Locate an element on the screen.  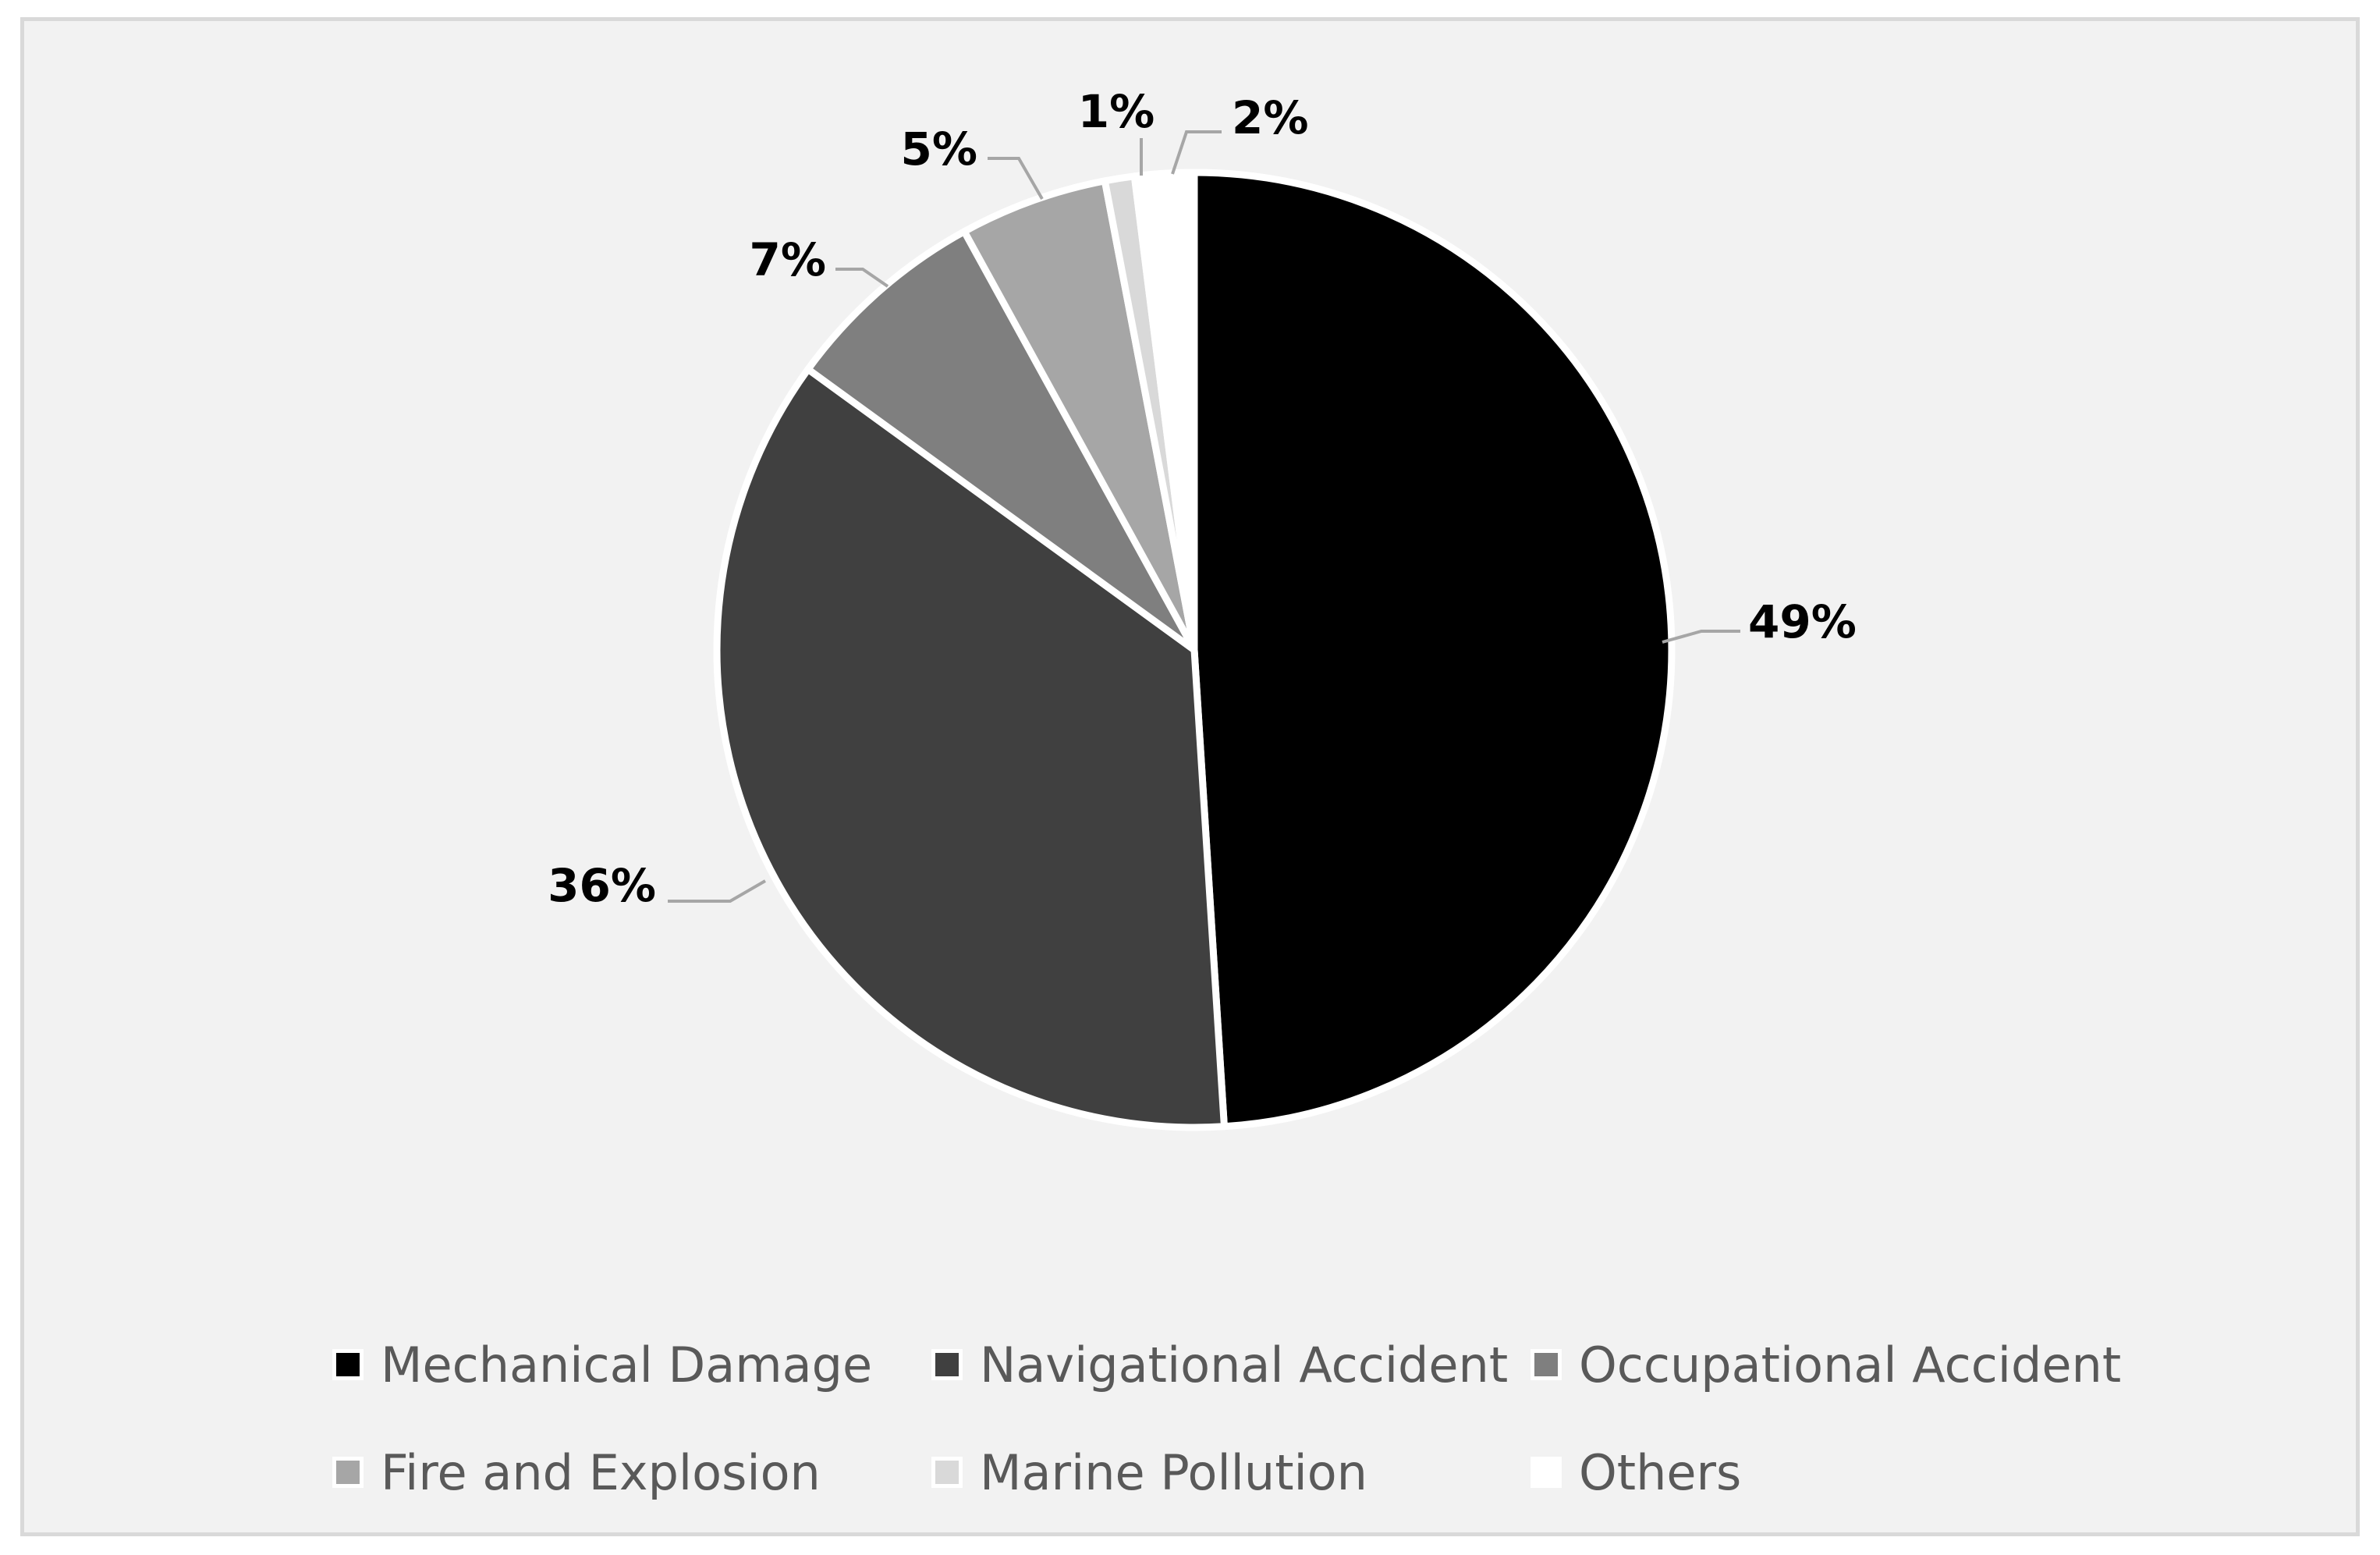
data-label: 1% is located at coordinates (1117, 111).